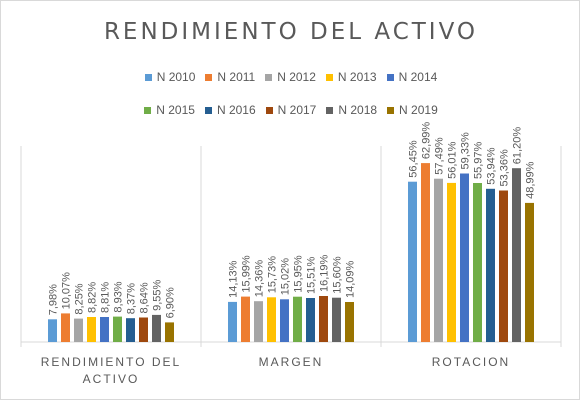  Describe the element at coordinates (158, 294) in the screenshot. I see `data-label: 9,55%` at that location.